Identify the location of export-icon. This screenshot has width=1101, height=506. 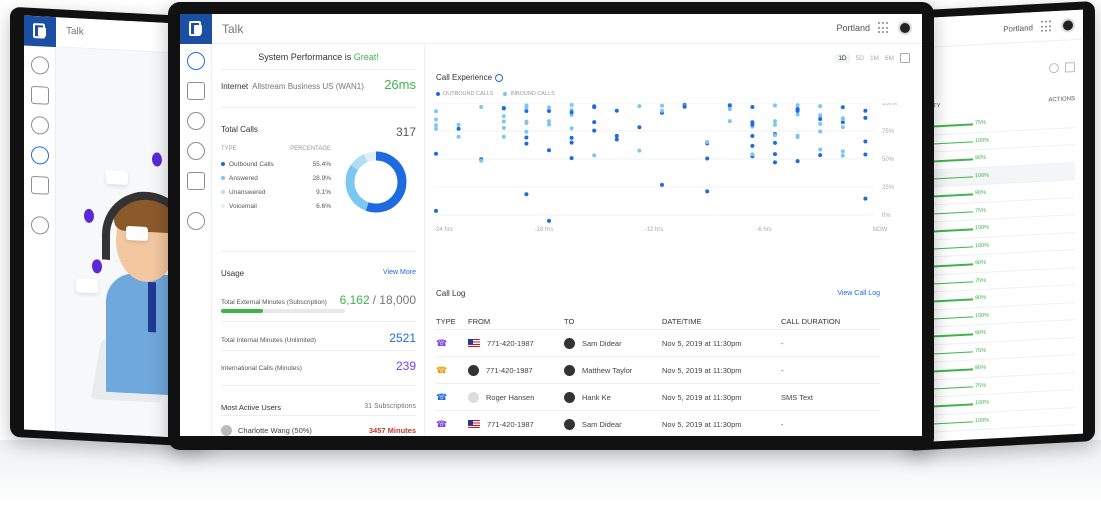
(1070, 67).